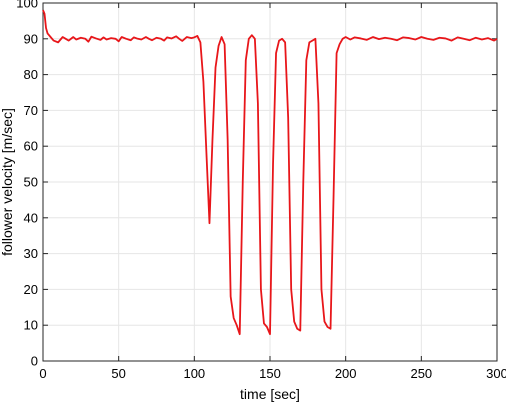 Image resolution: width=506 pixels, height=404 pixels. Describe the element at coordinates (34, 361) in the screenshot. I see `y-tick-label: 0` at that location.